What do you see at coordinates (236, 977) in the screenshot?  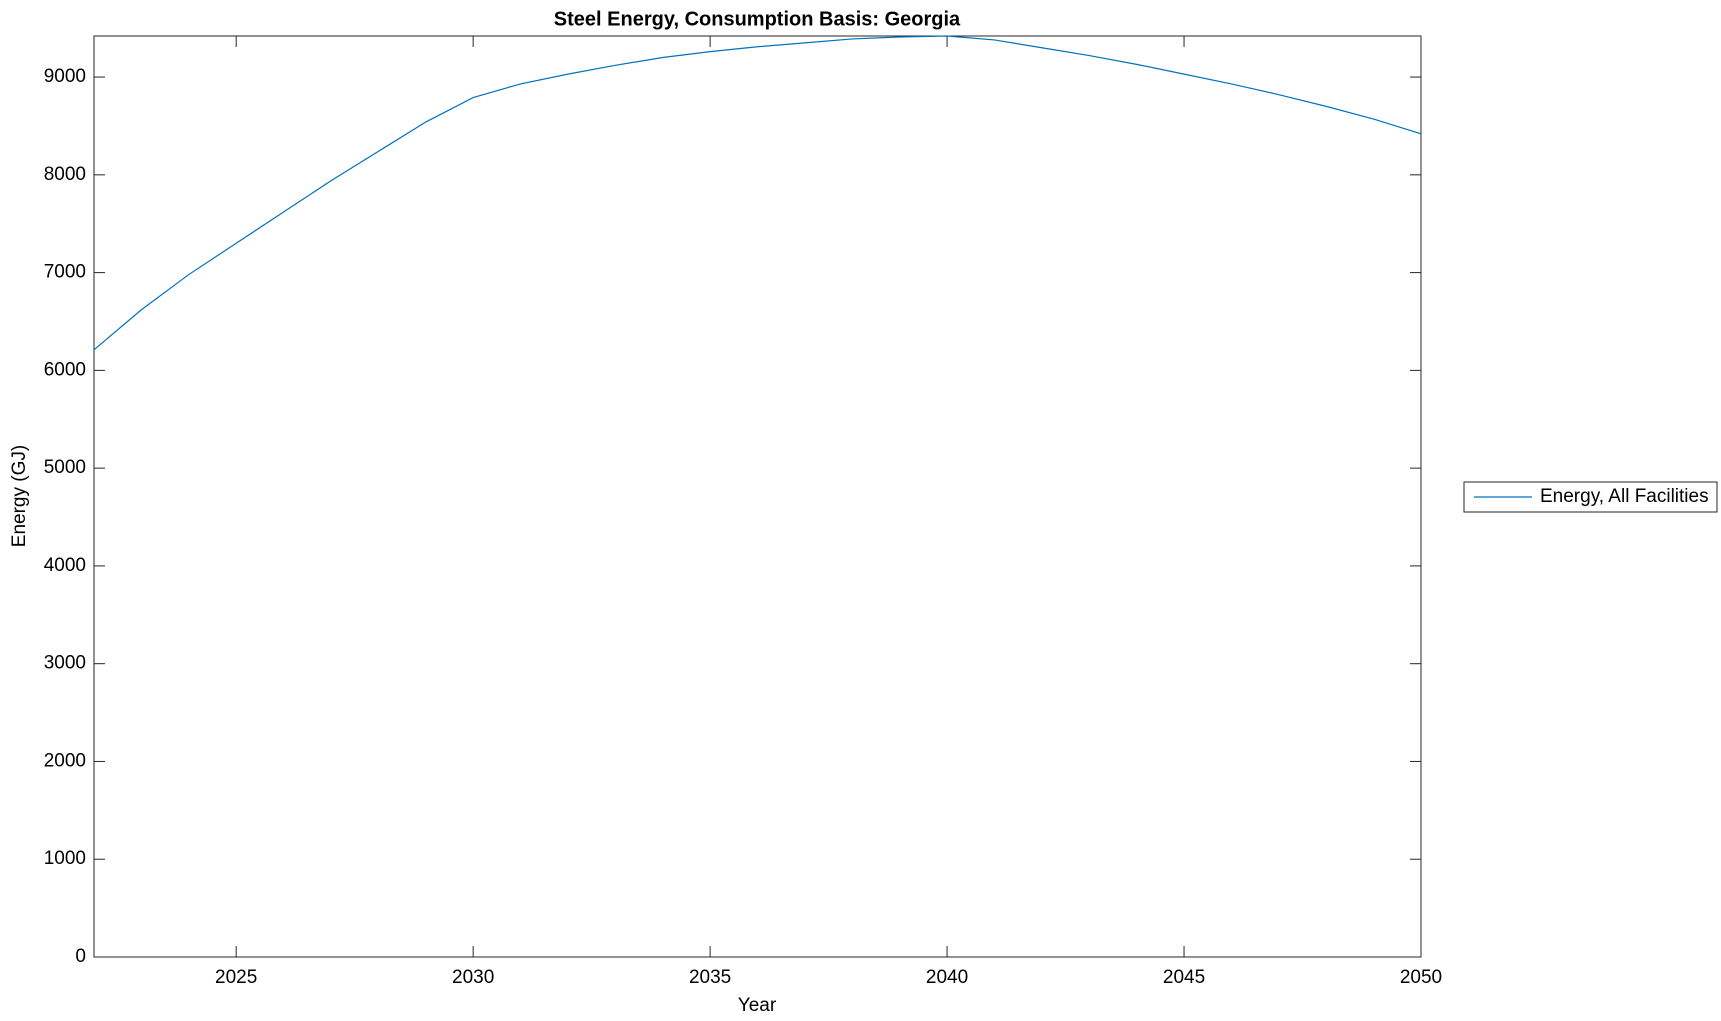 I see `x-tick-label: 2025` at bounding box center [236, 977].